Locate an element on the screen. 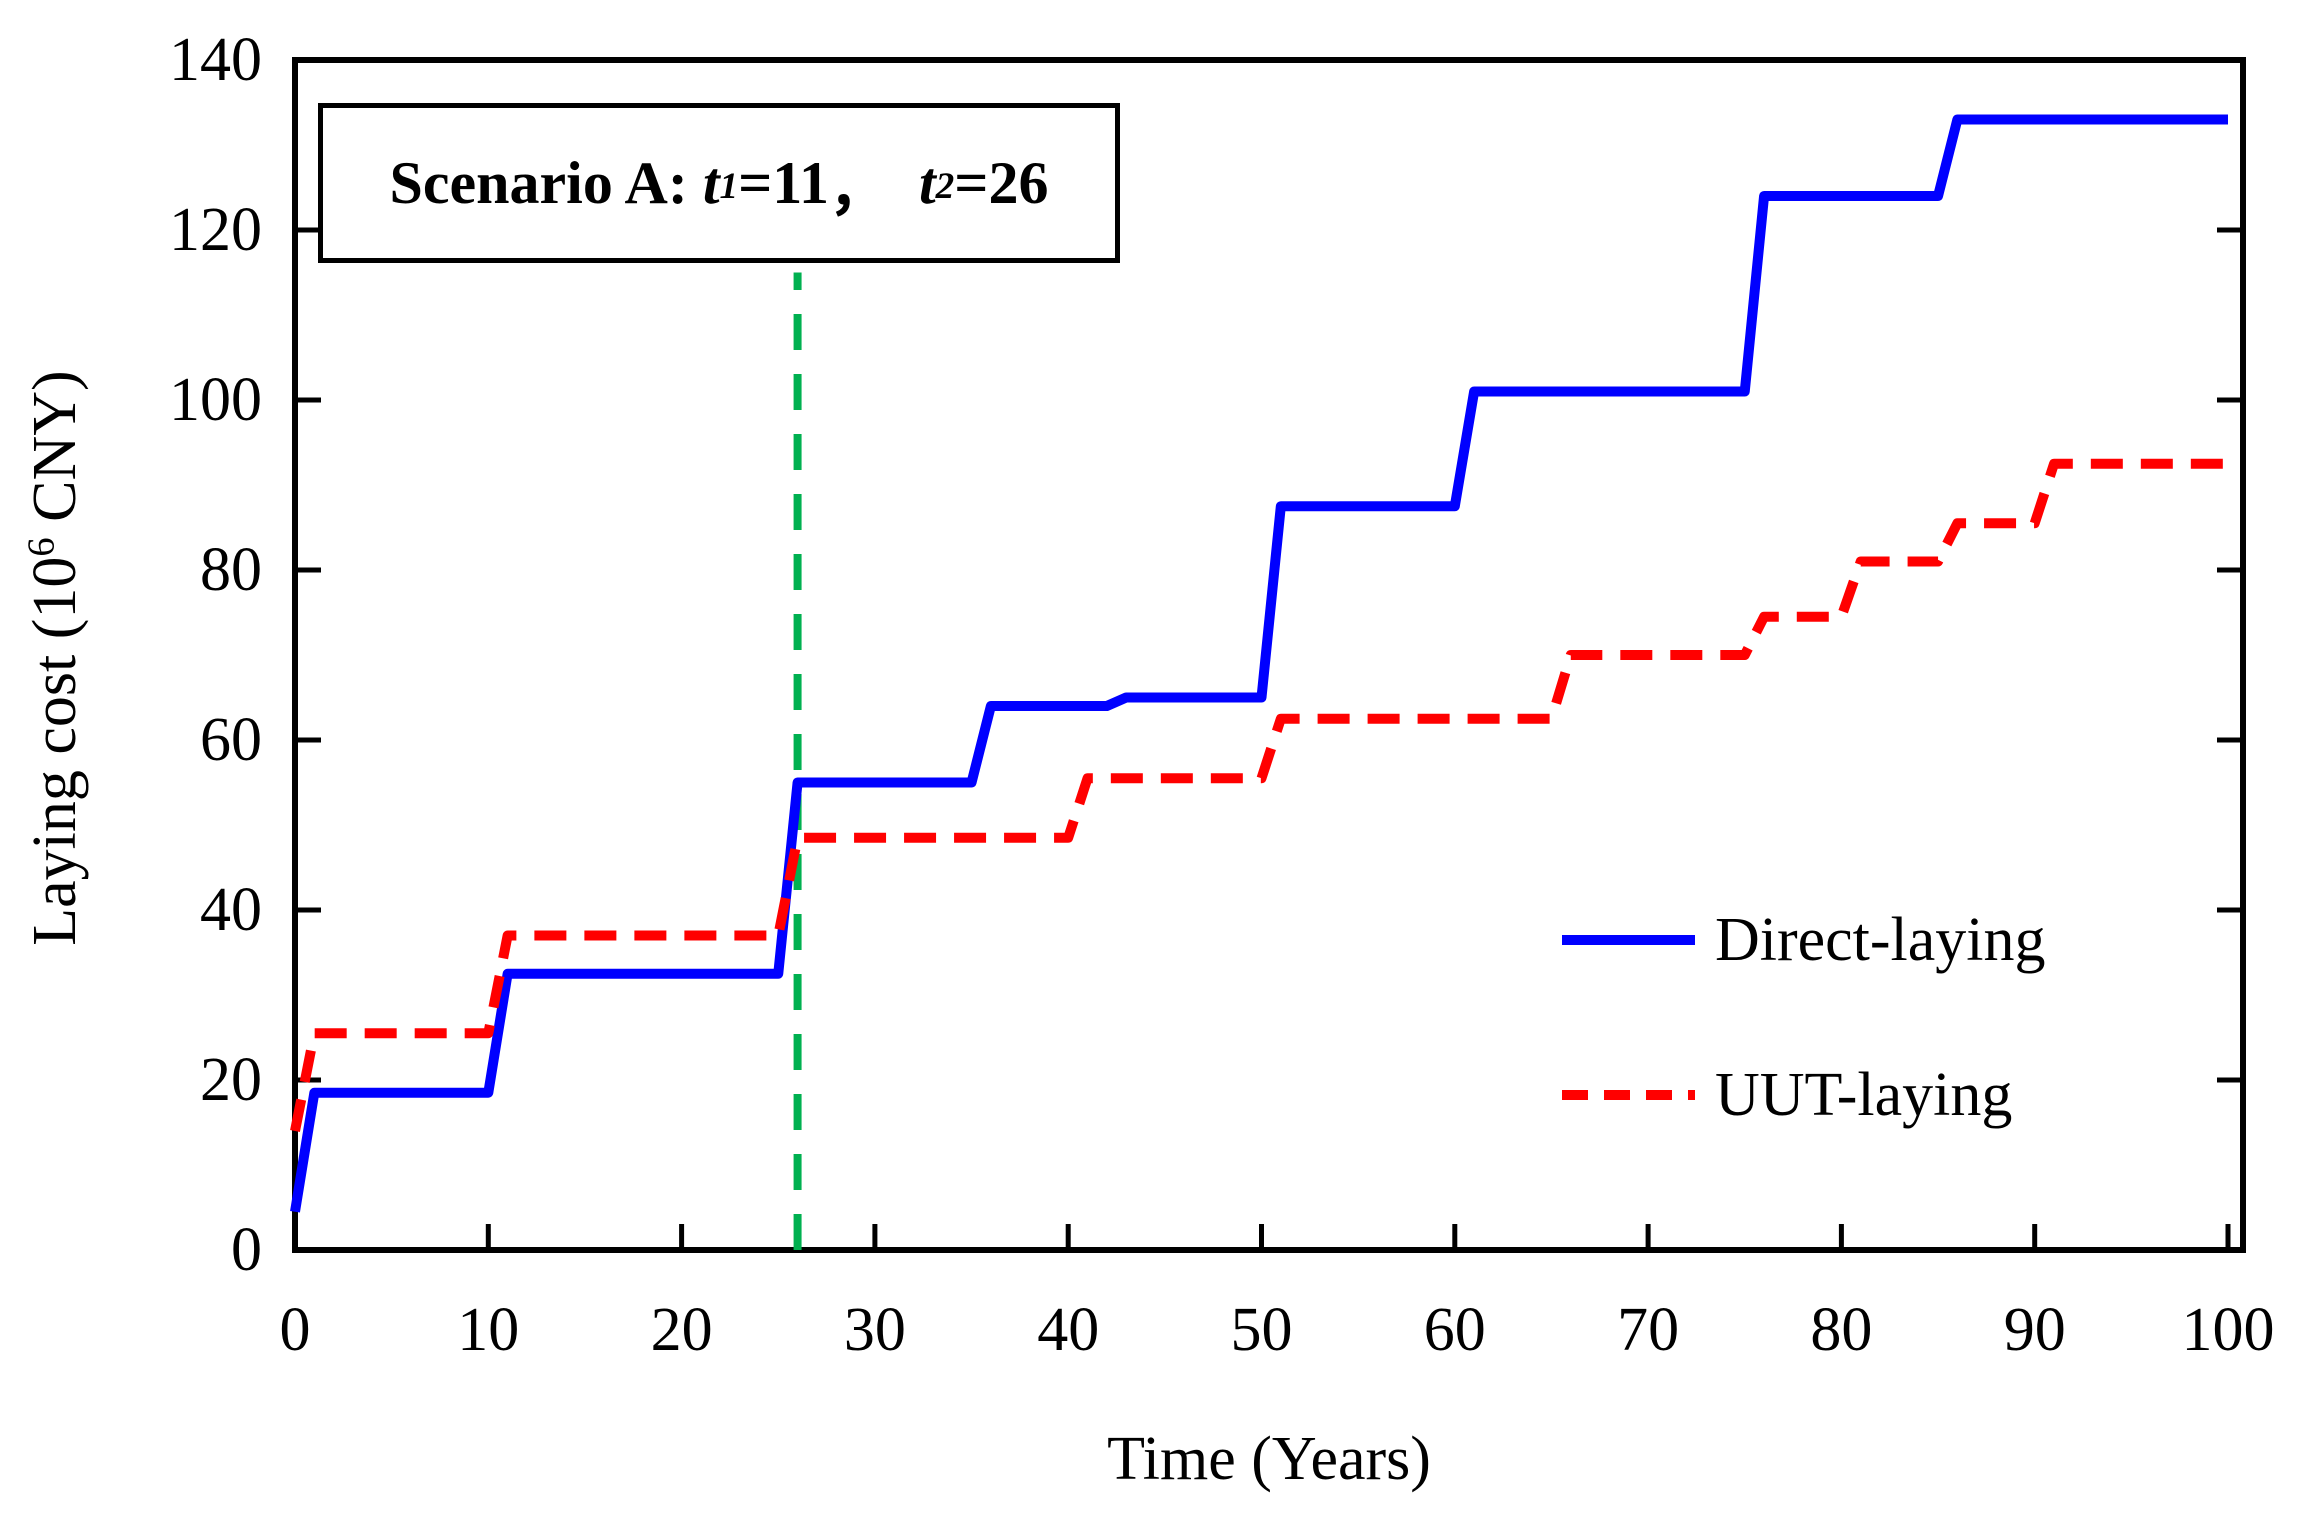  legend-label-direct-laying: Direct-laying is located at coordinates (1880, 940).